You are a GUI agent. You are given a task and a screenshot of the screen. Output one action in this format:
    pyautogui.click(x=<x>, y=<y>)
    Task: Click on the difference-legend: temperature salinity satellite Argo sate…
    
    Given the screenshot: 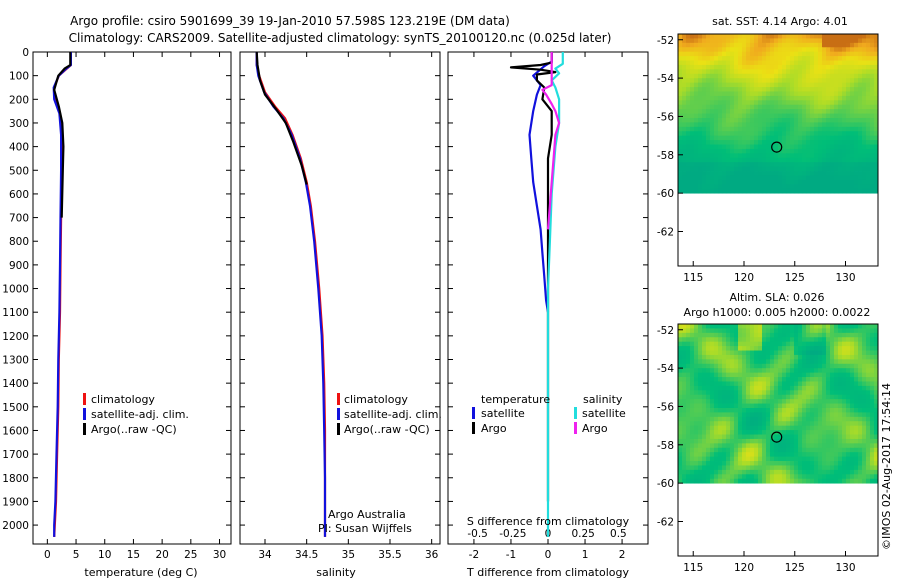 What is the action you would take?
    pyautogui.click(x=549, y=414)
    